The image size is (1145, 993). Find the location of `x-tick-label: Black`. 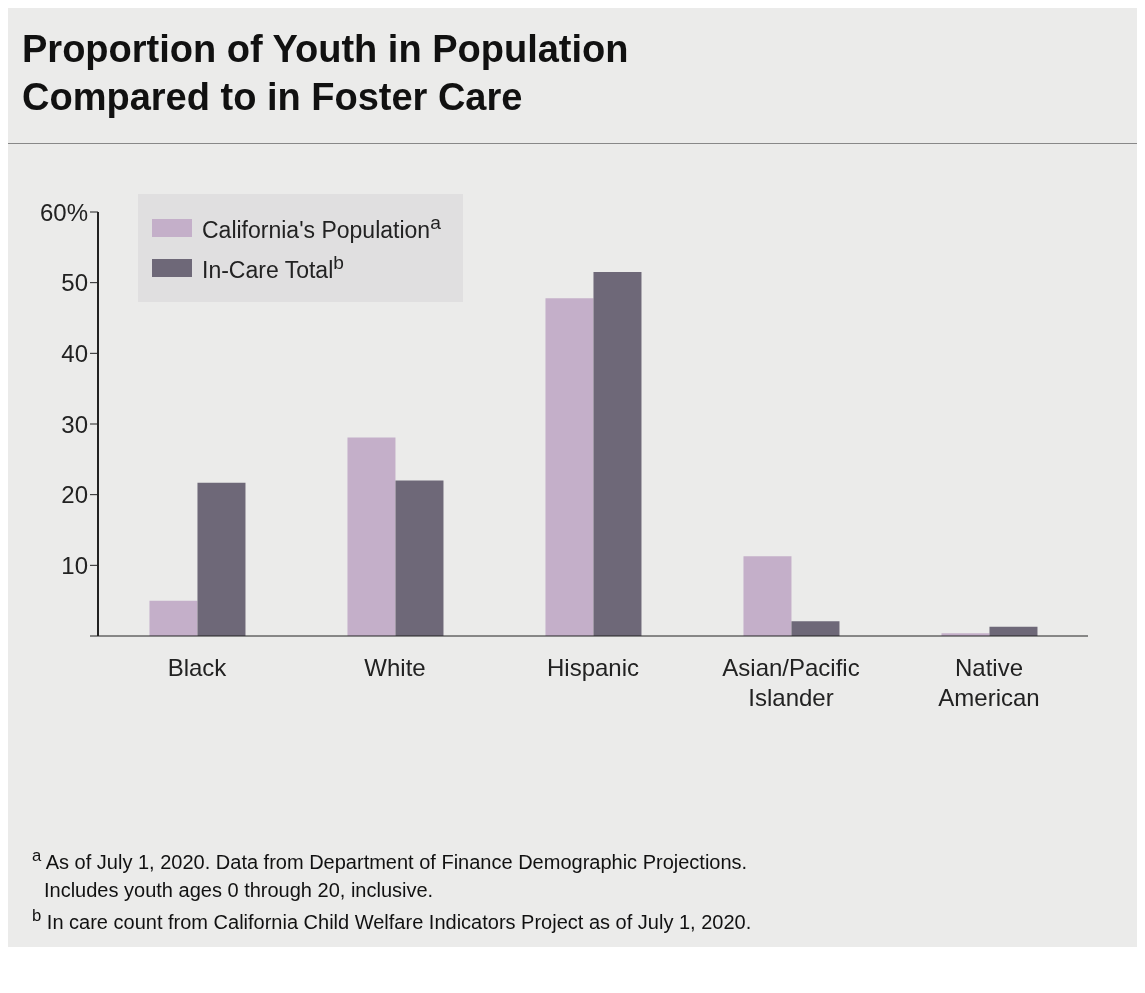

x-tick-label: Black is located at coordinates (197, 667).